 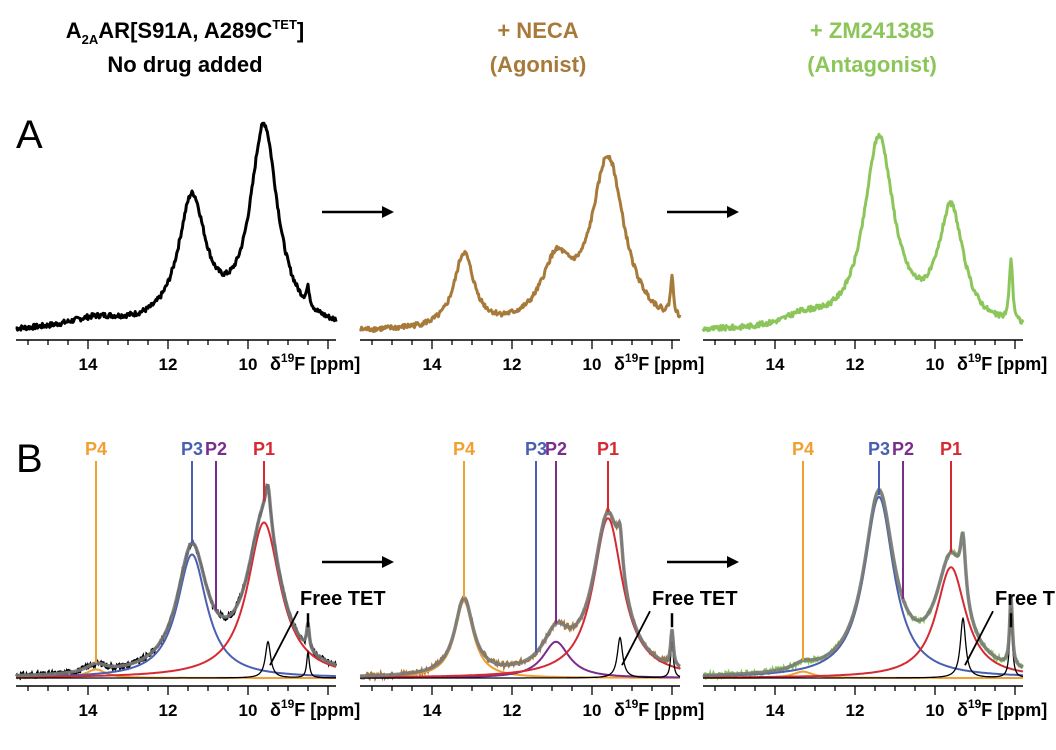 What do you see at coordinates (188, 702) in the screenshot?
I see `x-axis-3: 14 12 10 δ19F [ppm]` at bounding box center [188, 702].